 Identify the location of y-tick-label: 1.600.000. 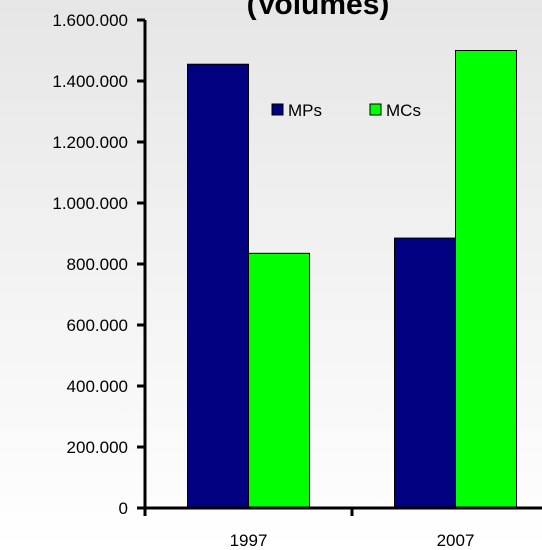
(90, 20).